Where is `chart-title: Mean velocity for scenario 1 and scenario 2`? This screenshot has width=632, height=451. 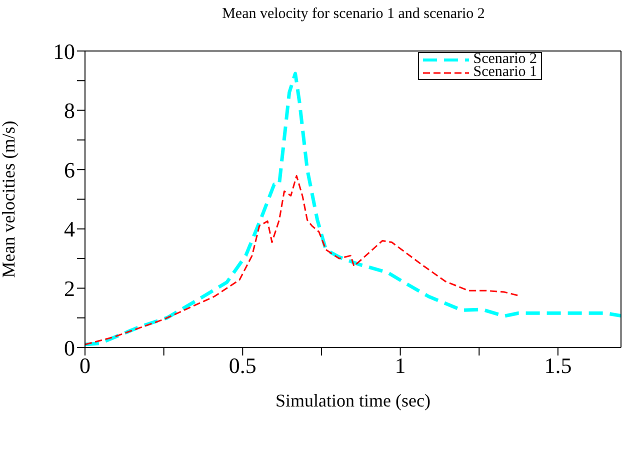 chart-title: Mean velocity for scenario 1 and scenario 2 is located at coordinates (353, 14).